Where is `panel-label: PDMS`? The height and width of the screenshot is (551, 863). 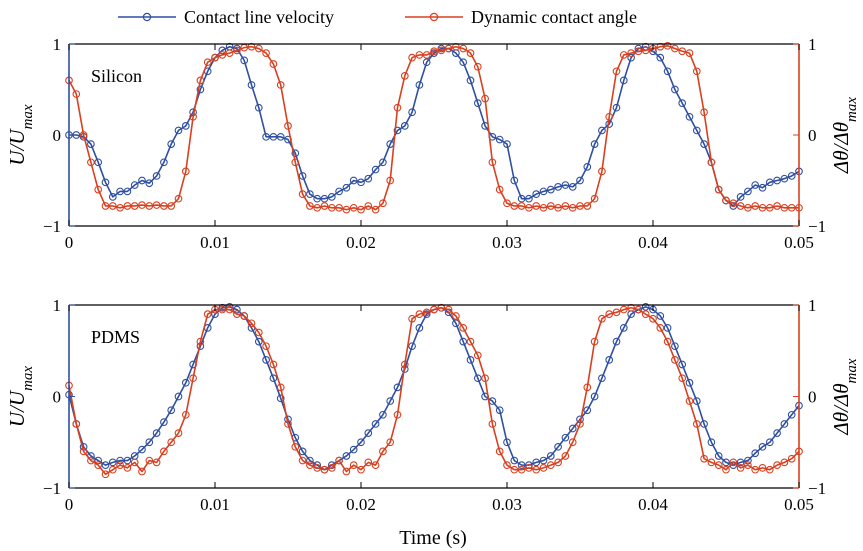 panel-label: PDMS is located at coordinates (115, 337).